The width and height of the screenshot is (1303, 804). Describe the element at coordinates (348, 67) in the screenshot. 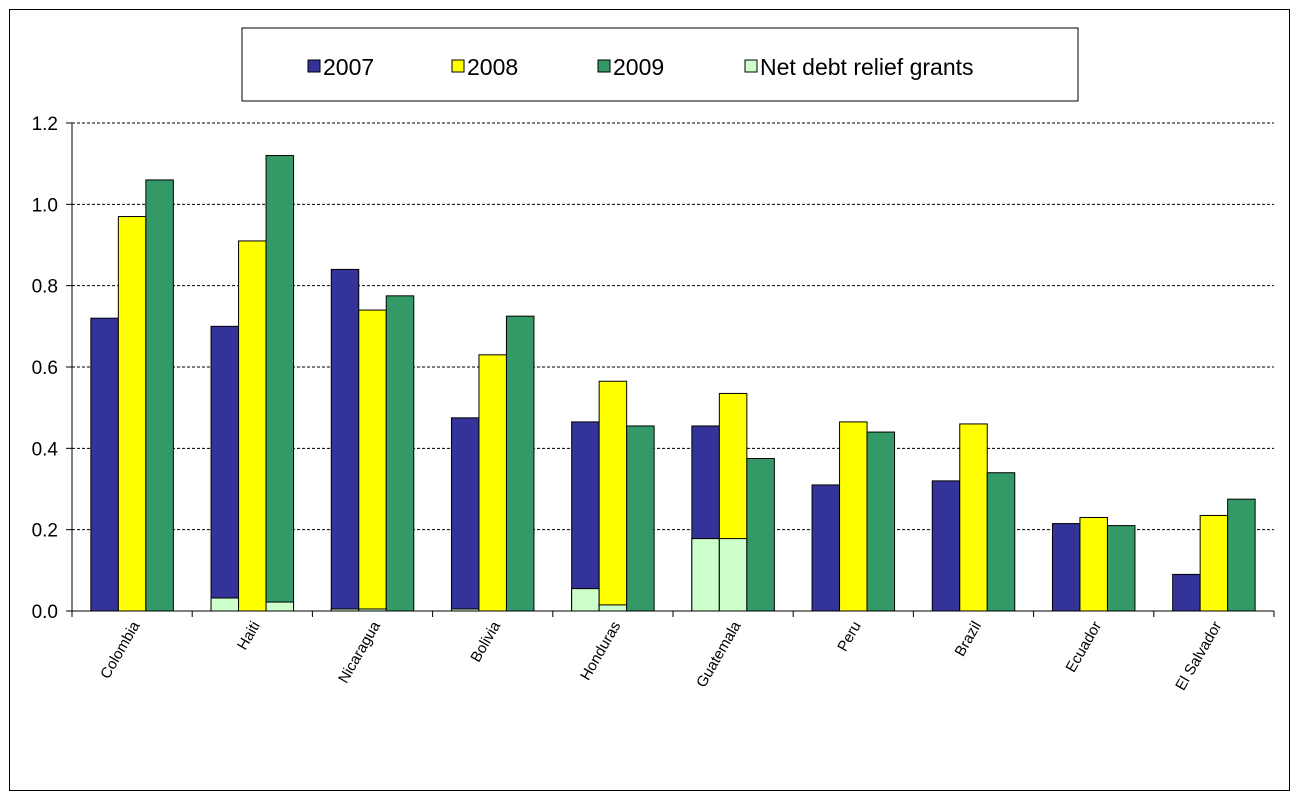

I see `legend-label: 2007` at that location.